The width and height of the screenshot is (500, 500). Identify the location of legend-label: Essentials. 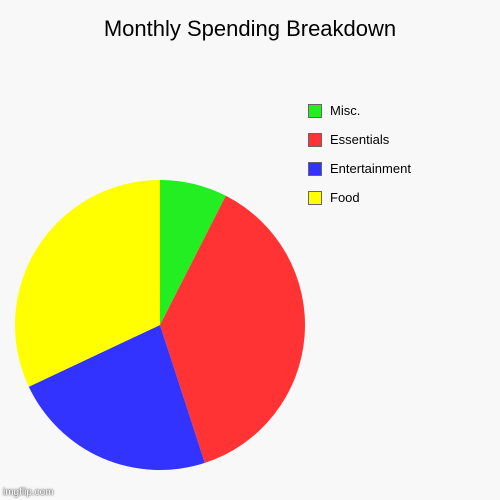
(360, 139).